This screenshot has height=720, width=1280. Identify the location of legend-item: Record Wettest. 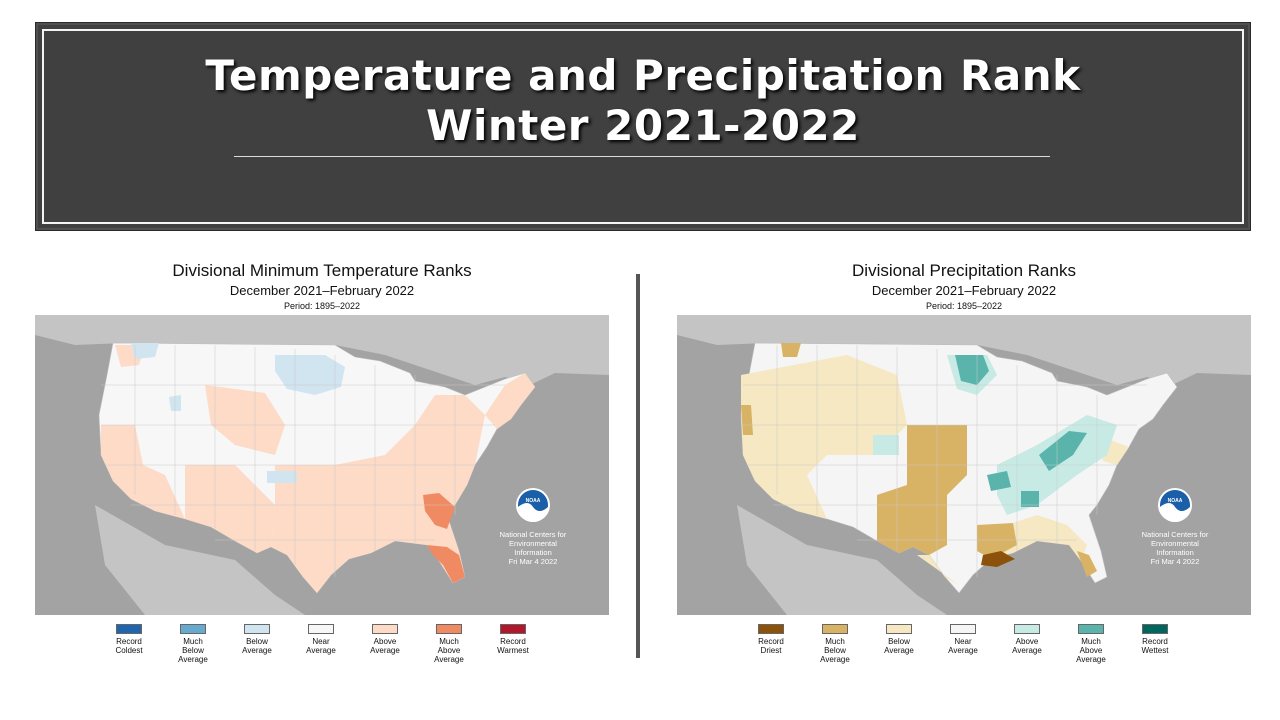
(1155, 639).